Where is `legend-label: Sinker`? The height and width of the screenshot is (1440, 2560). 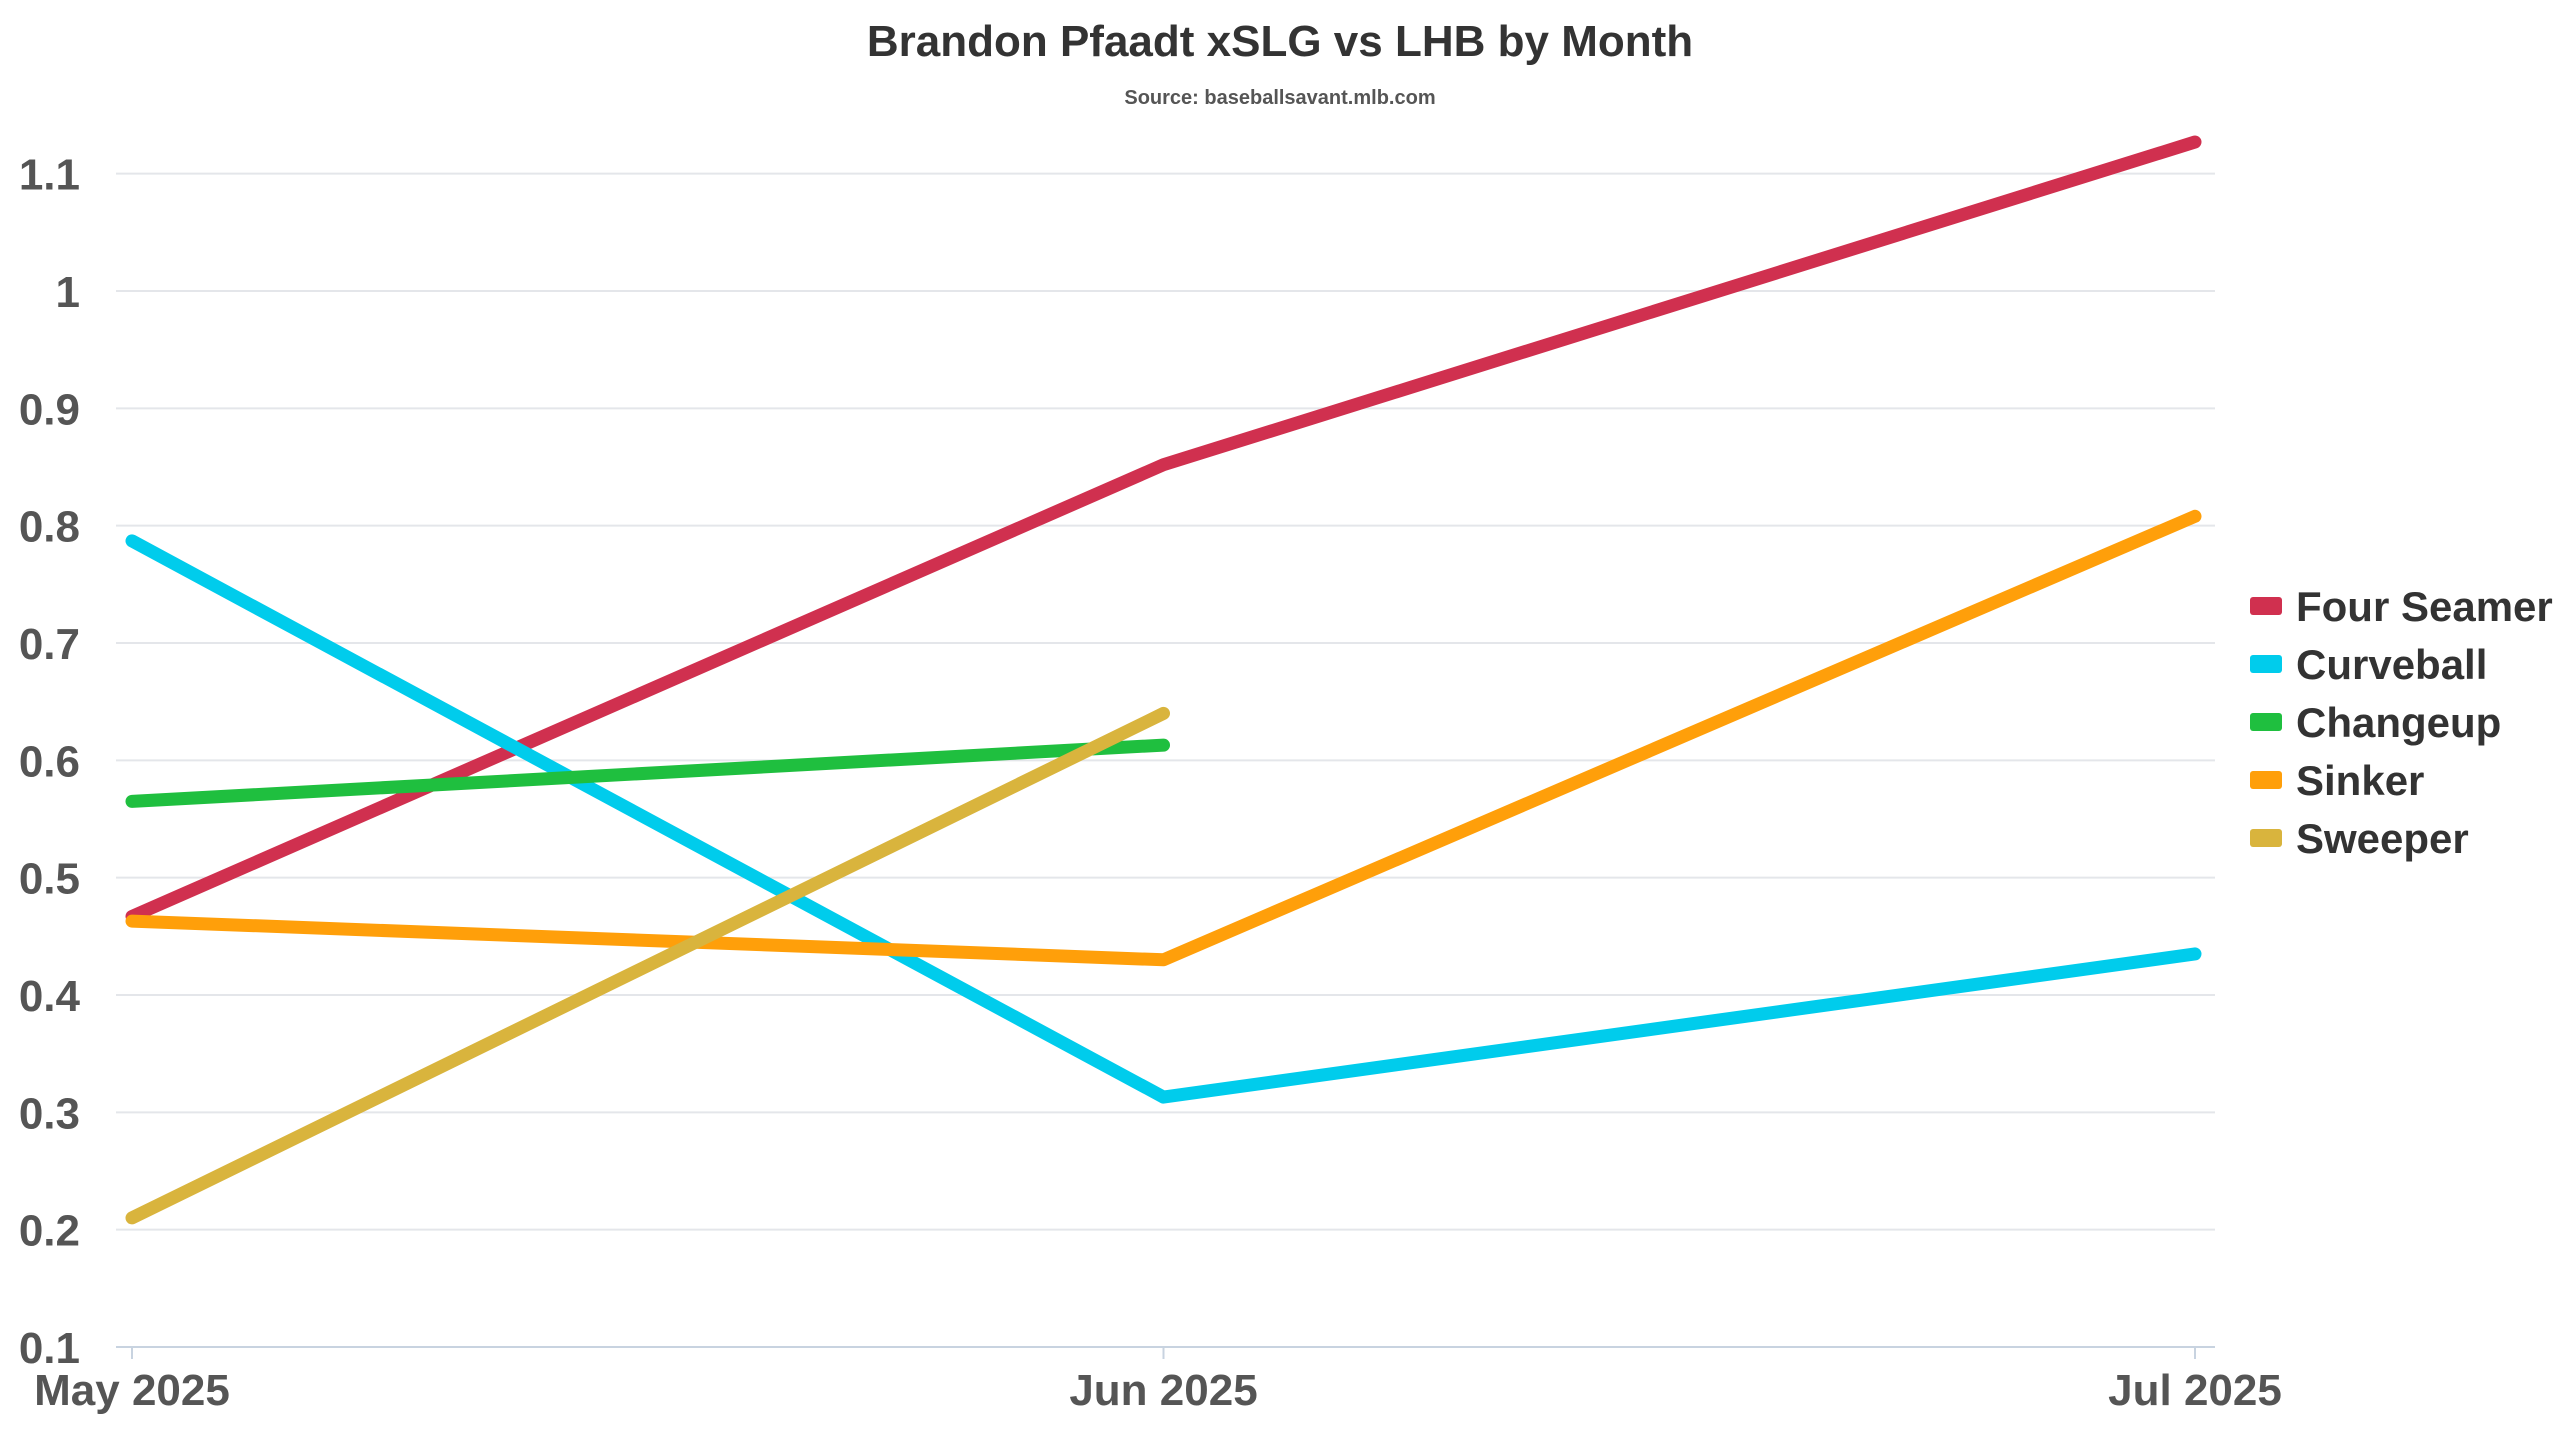 legend-label: Sinker is located at coordinates (2360, 780).